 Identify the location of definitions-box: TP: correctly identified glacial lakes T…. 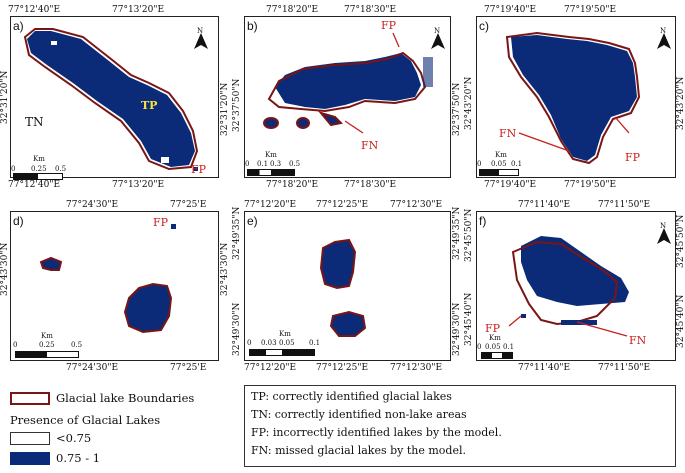
(460, 426).